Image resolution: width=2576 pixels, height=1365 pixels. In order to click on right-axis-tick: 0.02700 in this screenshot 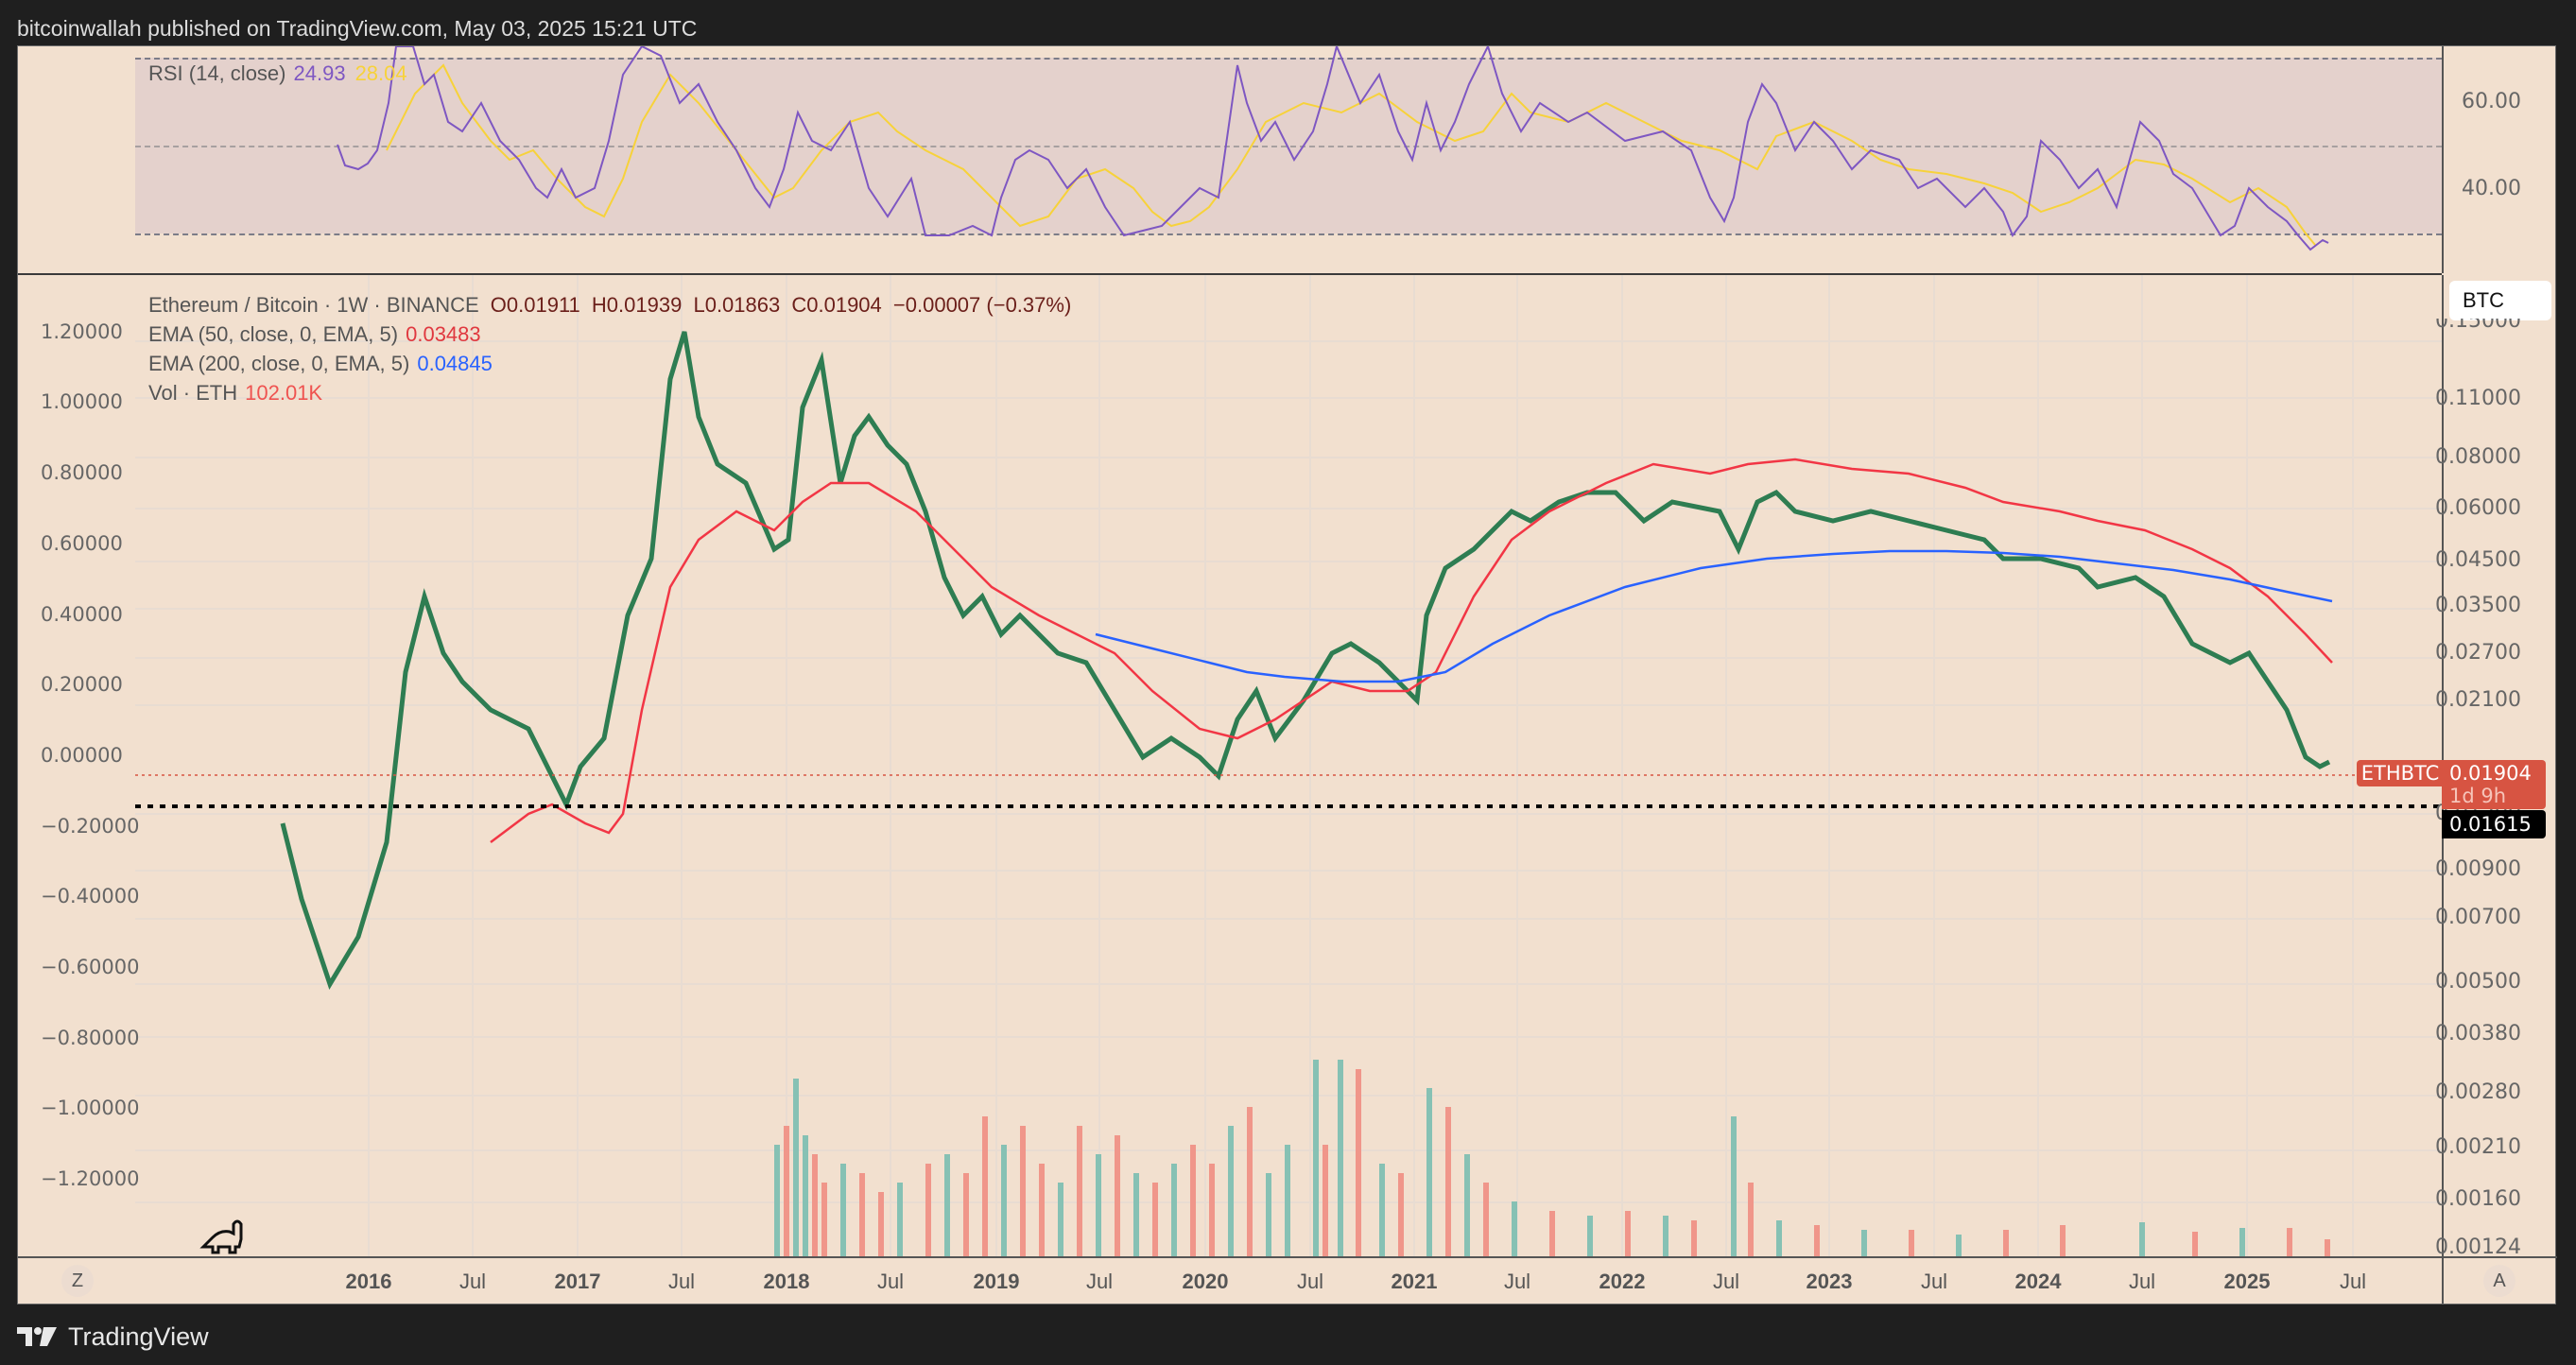, I will do `click(2478, 653)`.